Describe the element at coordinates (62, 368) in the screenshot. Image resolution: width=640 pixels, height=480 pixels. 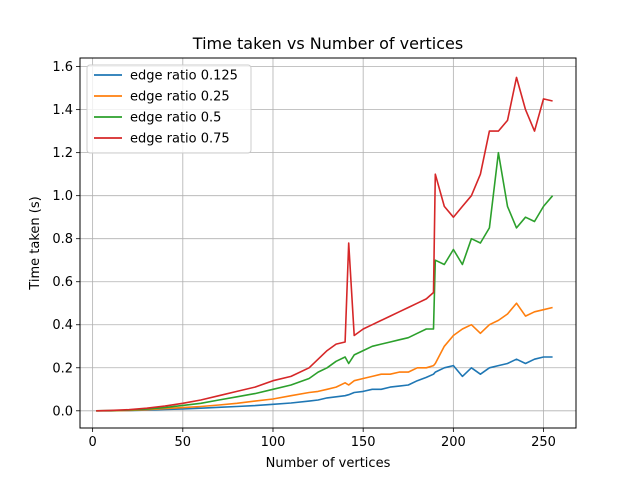
I see `y-tick-label: 0.2` at that location.